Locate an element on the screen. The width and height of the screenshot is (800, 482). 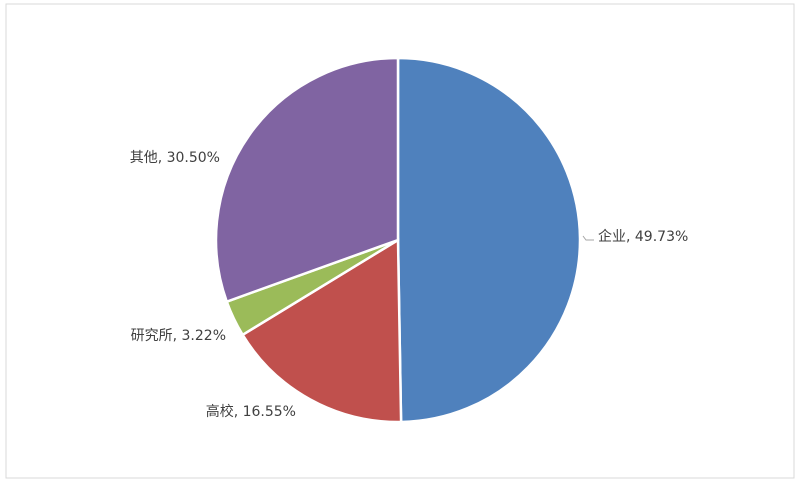
leader-line is located at coordinates (588, 238).